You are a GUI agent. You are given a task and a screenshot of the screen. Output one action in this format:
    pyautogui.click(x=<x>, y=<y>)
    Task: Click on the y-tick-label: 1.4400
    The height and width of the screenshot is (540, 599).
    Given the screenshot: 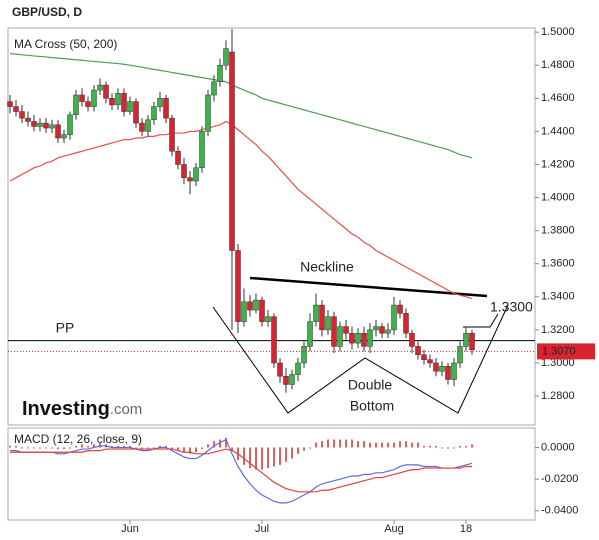 What is the action you would take?
    pyautogui.click(x=558, y=131)
    